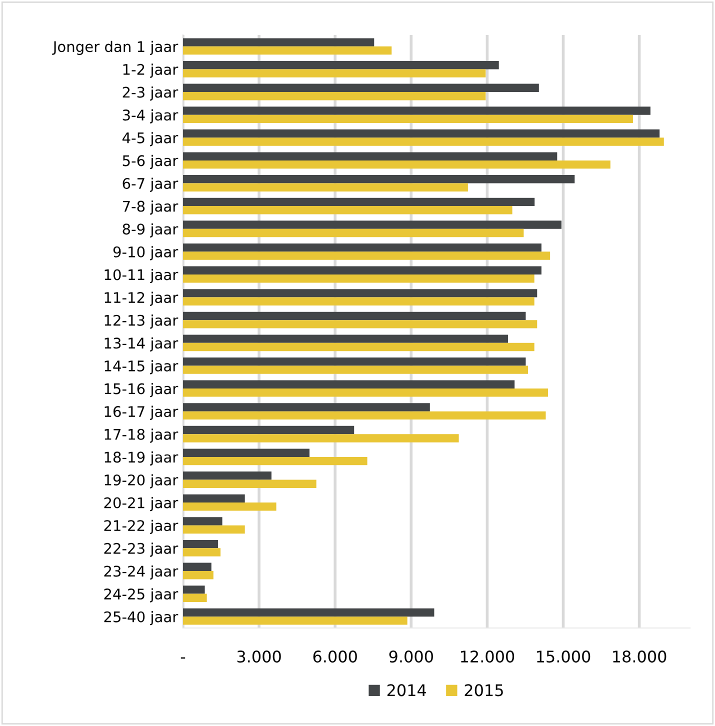 The width and height of the screenshot is (715, 726). What do you see at coordinates (141, 344) in the screenshot?
I see `y-tick-label: 13-14 jaar` at bounding box center [141, 344].